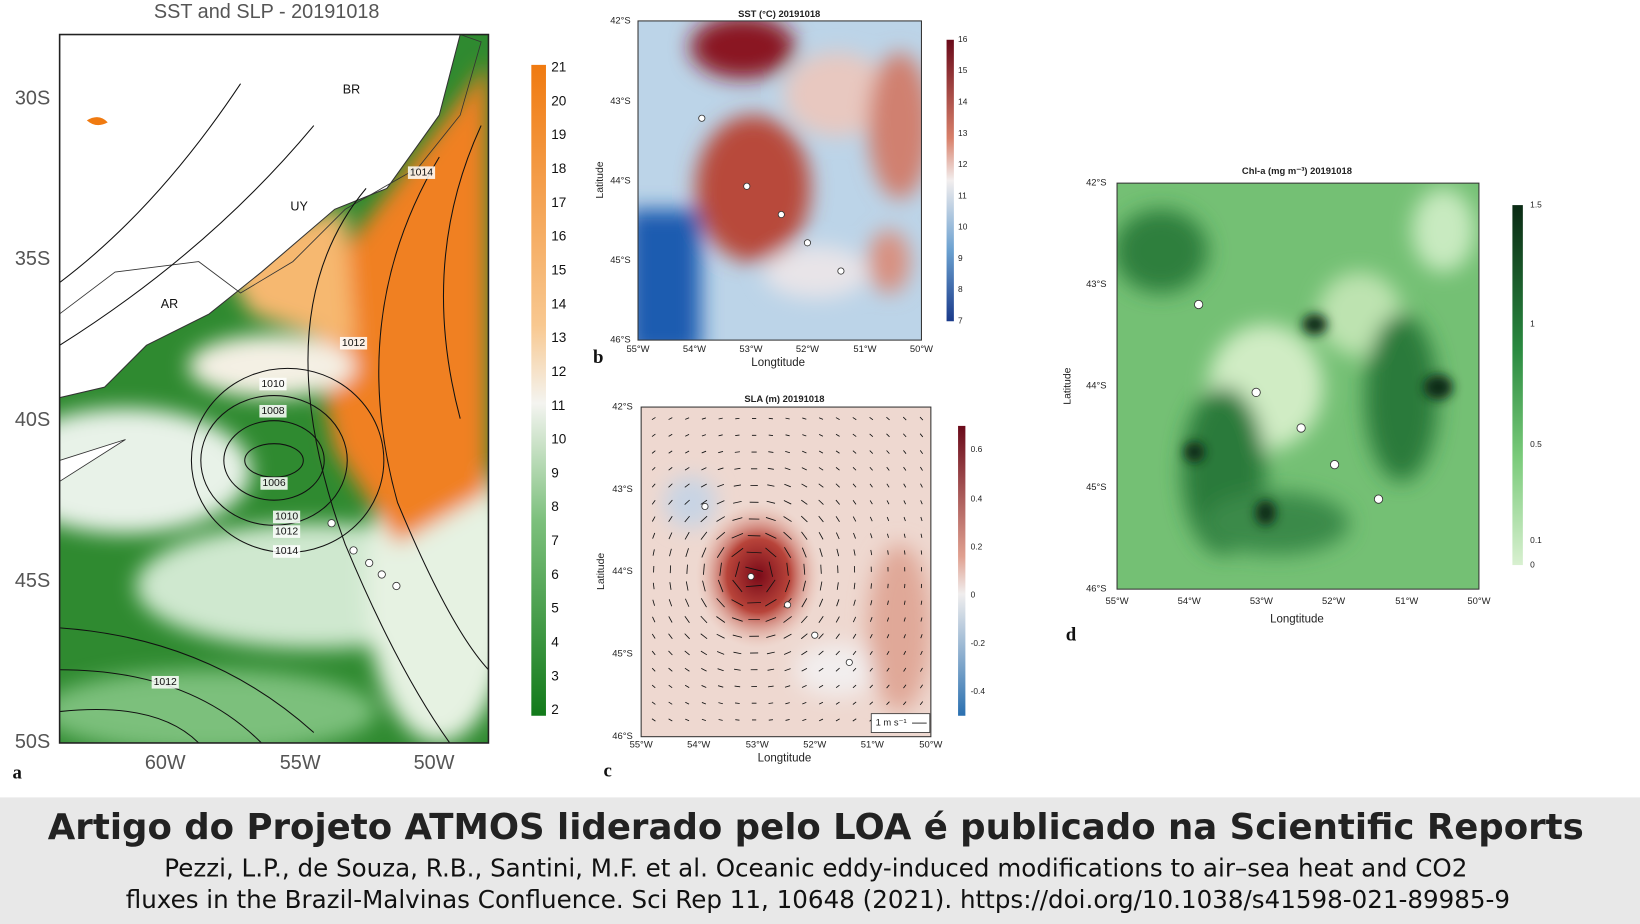  I want to click on colorbar-label: 19, so click(558, 134).